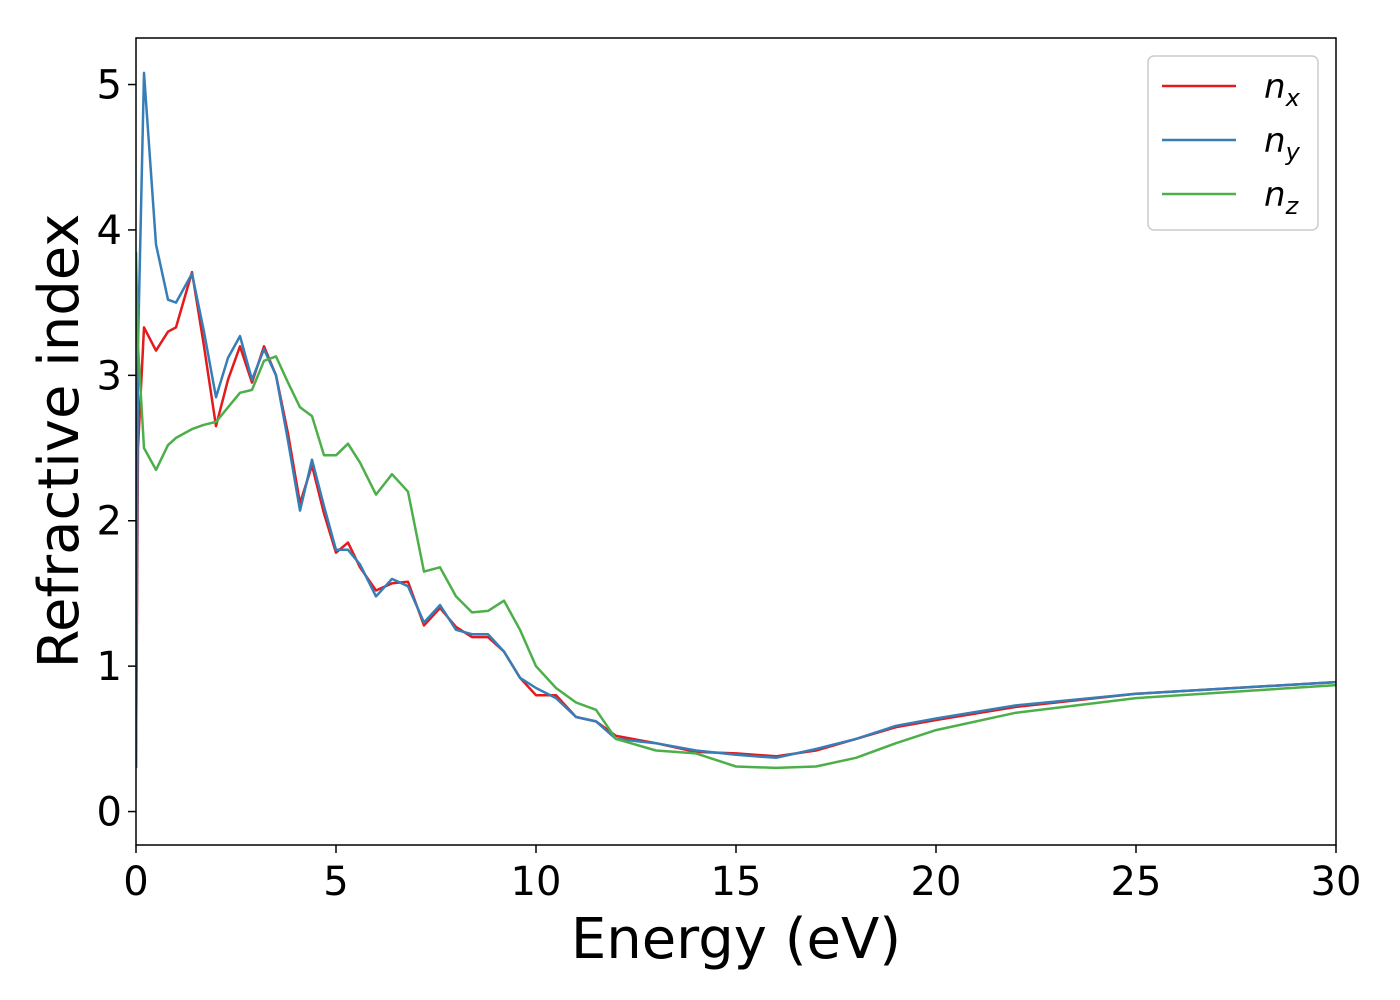 The width and height of the screenshot is (1400, 1000). Describe the element at coordinates (1233, 143) in the screenshot. I see `legend-box` at that location.